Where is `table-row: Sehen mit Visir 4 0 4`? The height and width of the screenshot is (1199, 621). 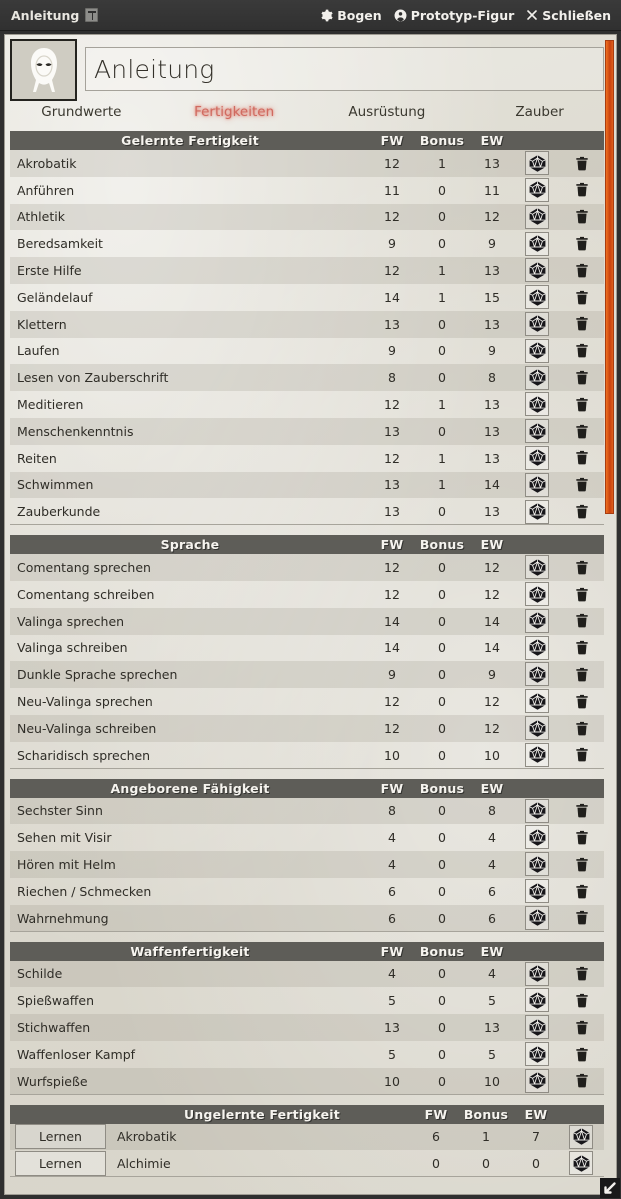 table-row: Sehen mit Visir 4 0 4 is located at coordinates (307, 837).